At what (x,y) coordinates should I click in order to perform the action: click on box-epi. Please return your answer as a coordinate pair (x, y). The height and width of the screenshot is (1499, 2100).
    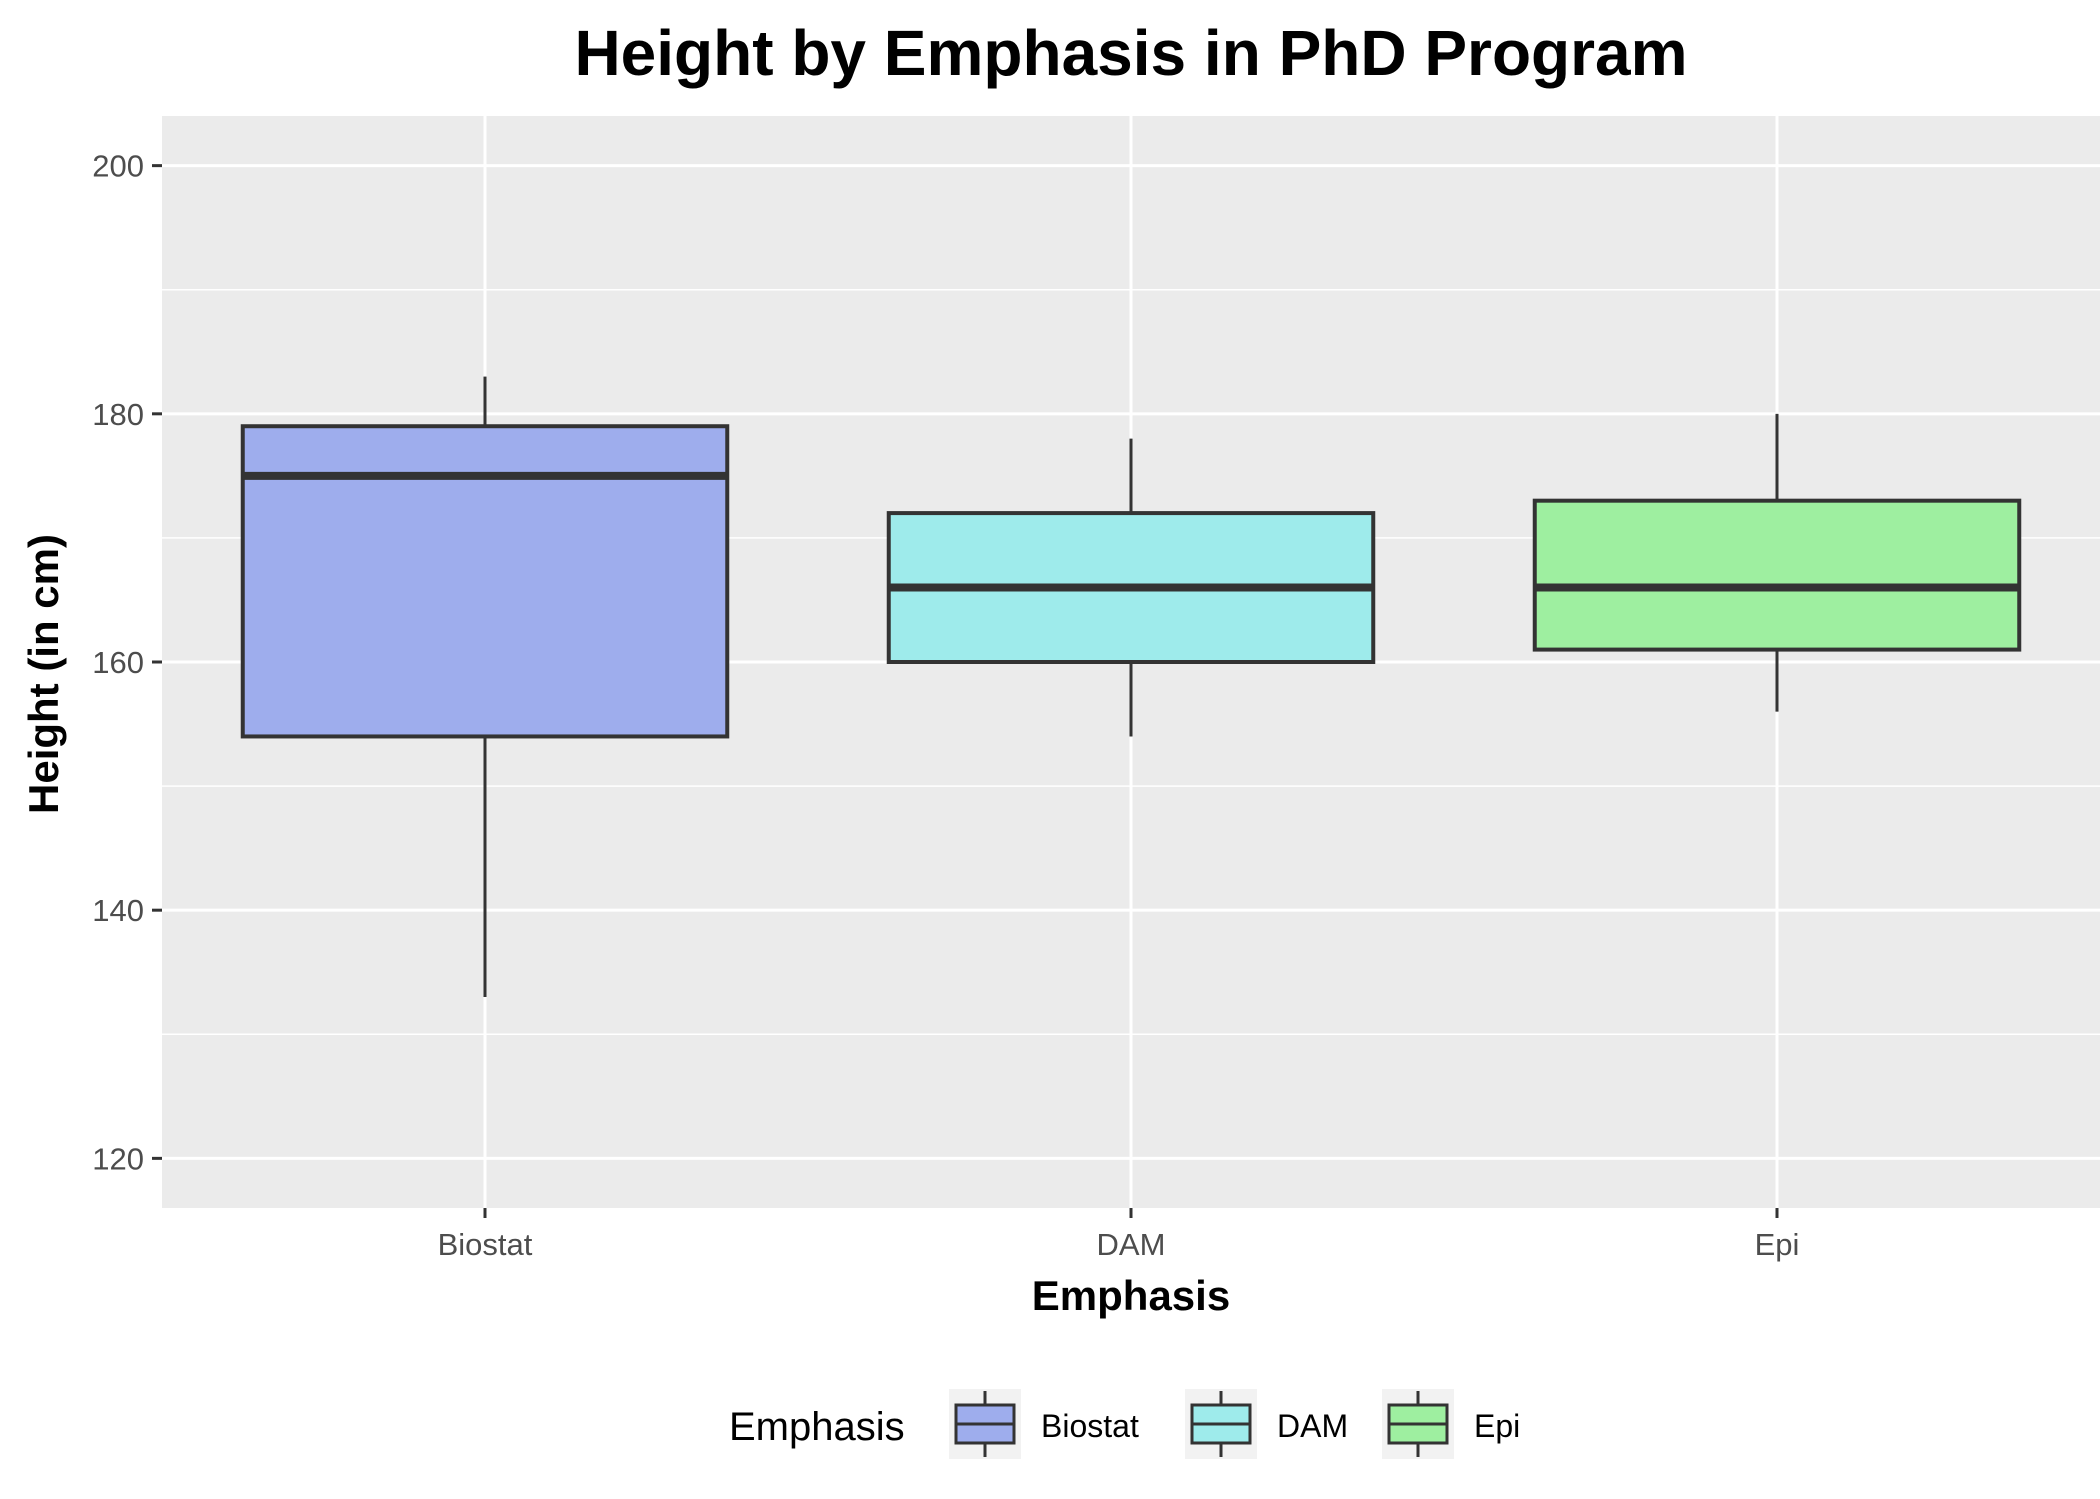
    Looking at the image, I should click on (1777, 562).